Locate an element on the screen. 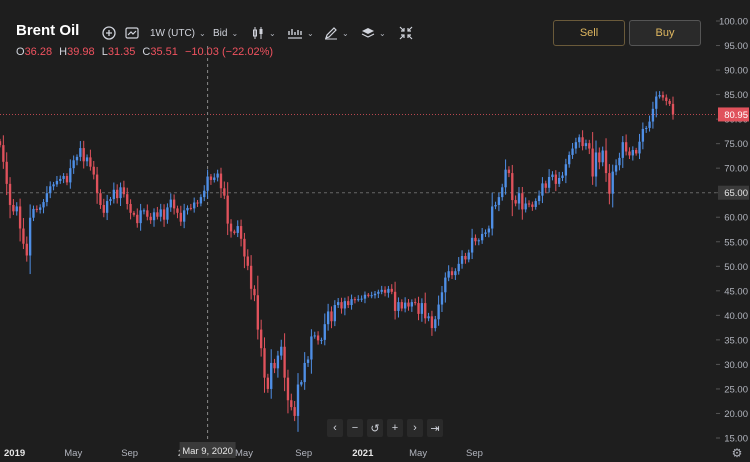 The image size is (750, 462). y-tick-label: 55.00 is located at coordinates (736, 242).